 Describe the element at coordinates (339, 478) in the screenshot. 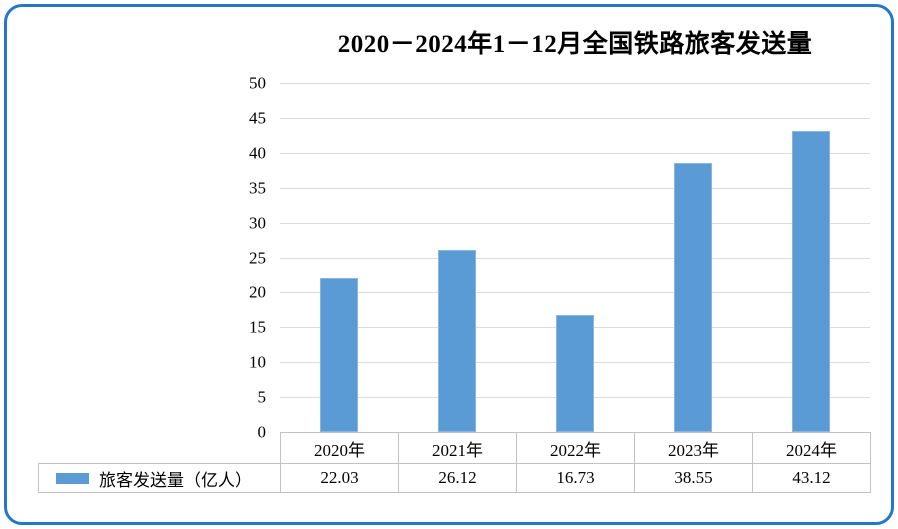

I see `table-value-cell-2020年: 22.03` at that location.